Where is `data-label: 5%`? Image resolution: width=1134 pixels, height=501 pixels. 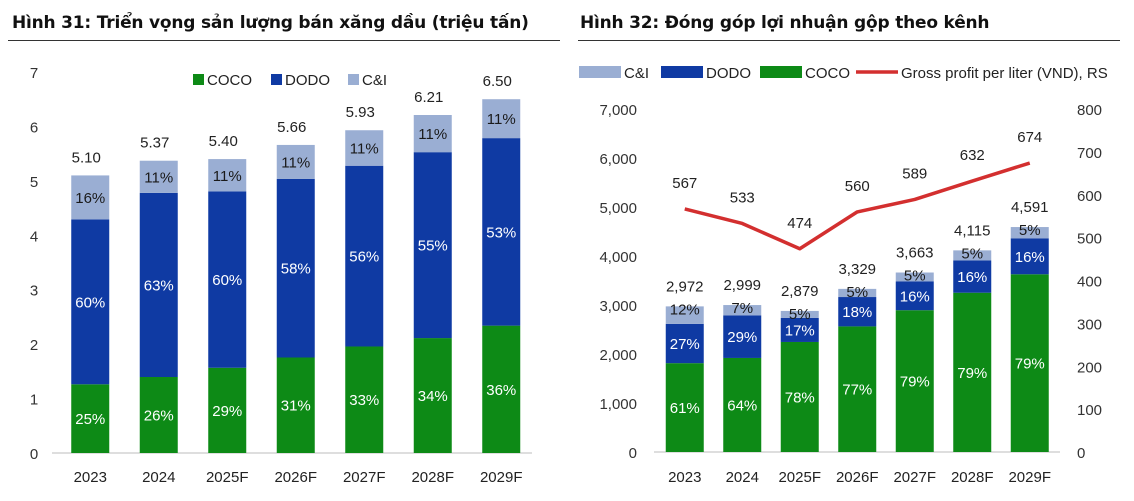
data-label: 5% is located at coordinates (1030, 230).